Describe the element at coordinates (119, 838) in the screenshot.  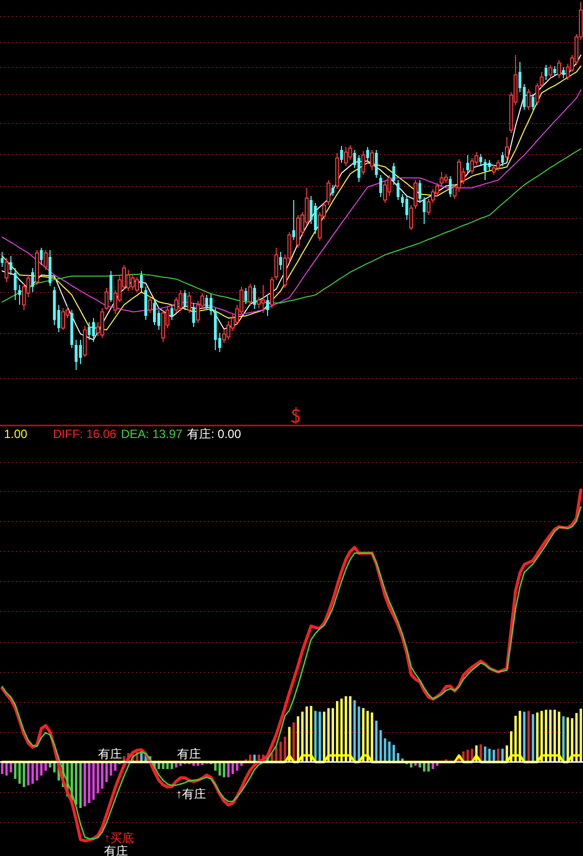
I see `annotation: ↑买底` at that location.